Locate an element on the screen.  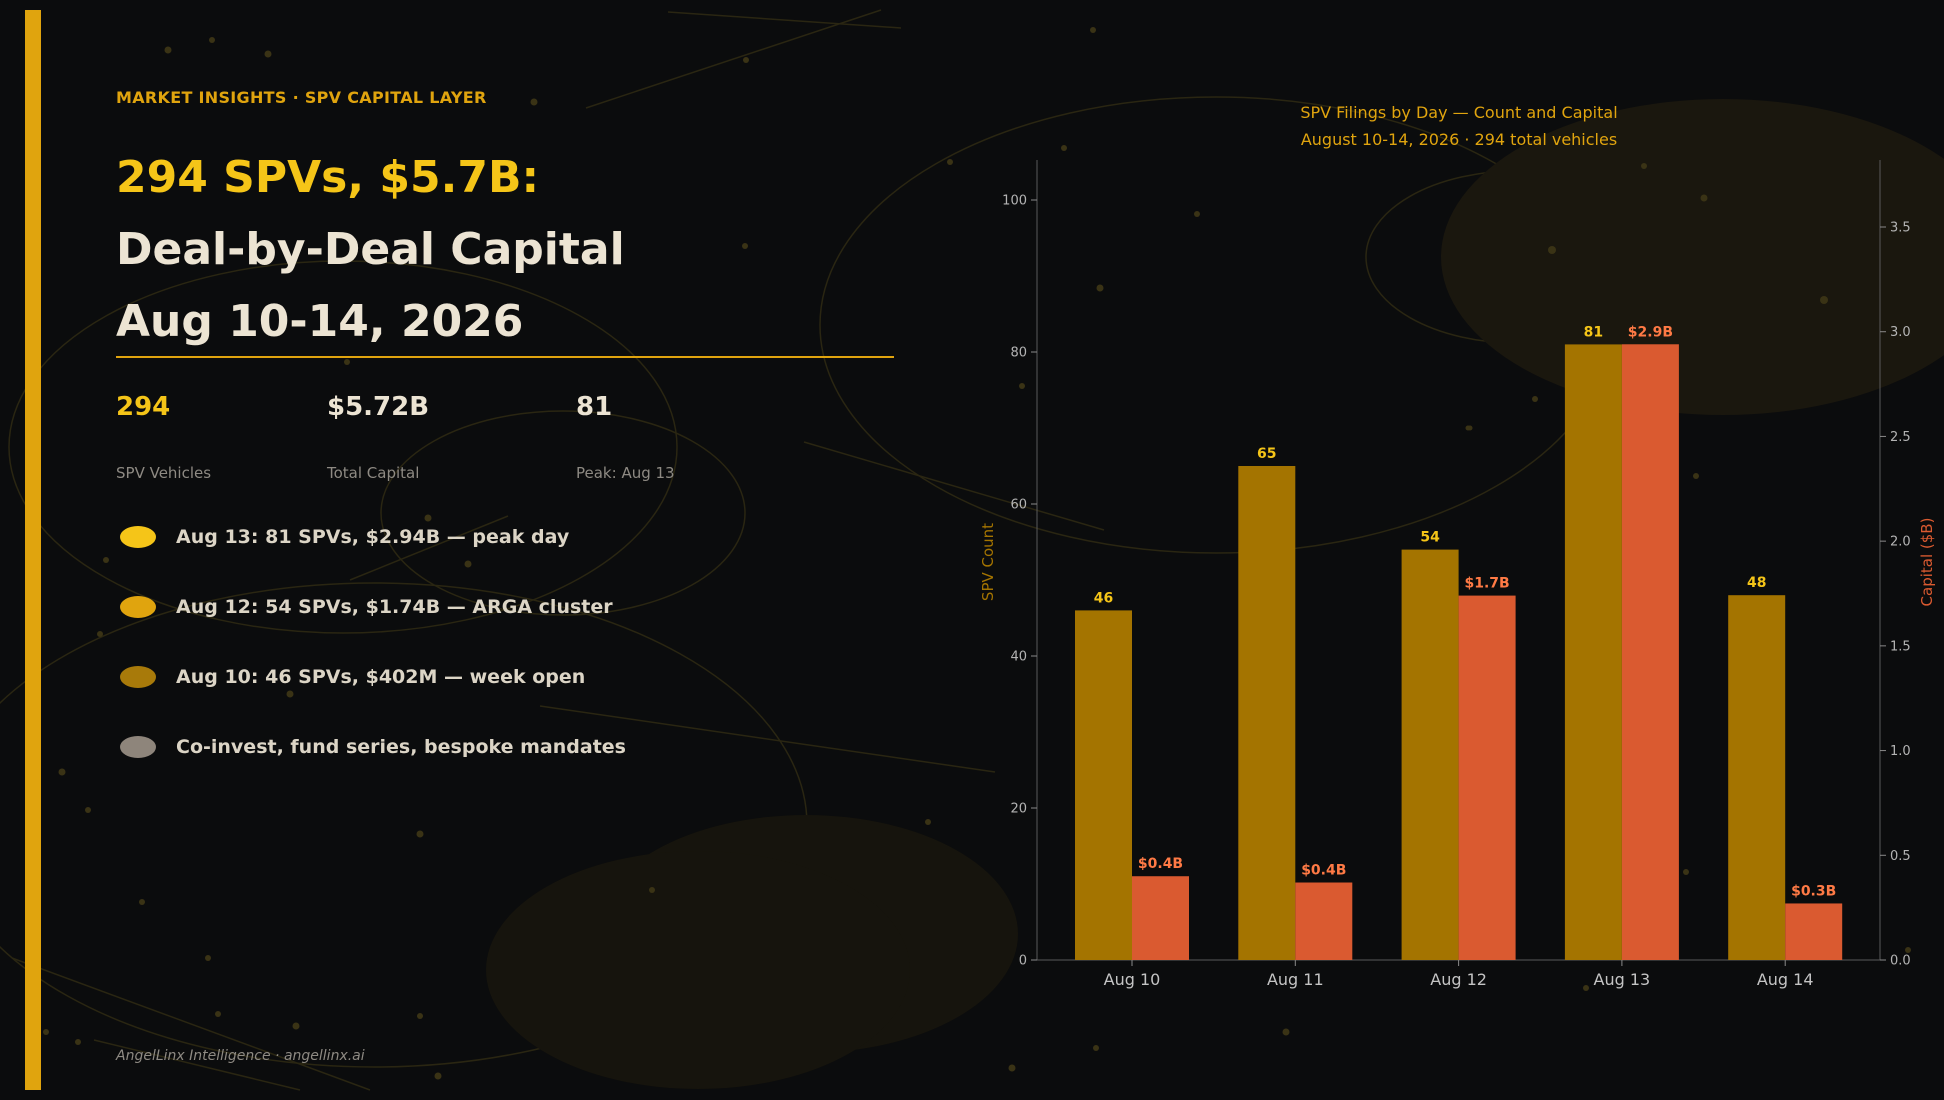
x-tick-label: Aug 14 is located at coordinates (1785, 979).